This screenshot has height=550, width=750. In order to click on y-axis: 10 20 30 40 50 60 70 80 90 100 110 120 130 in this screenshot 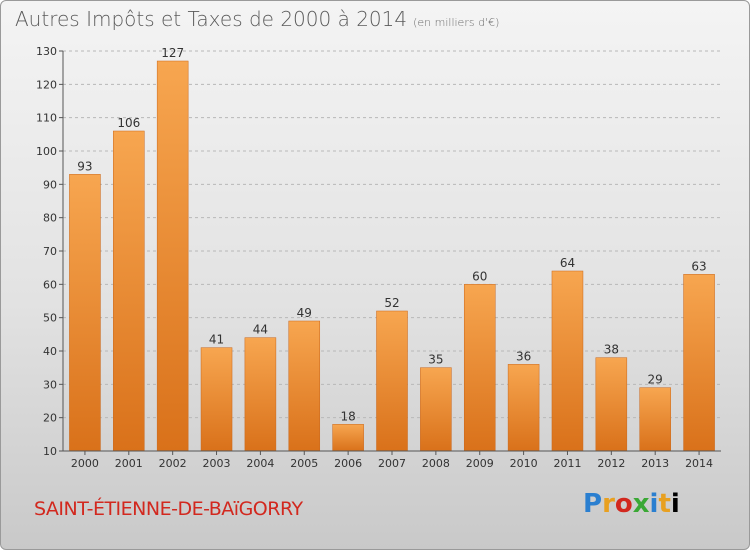, I will do `click(50, 251)`.